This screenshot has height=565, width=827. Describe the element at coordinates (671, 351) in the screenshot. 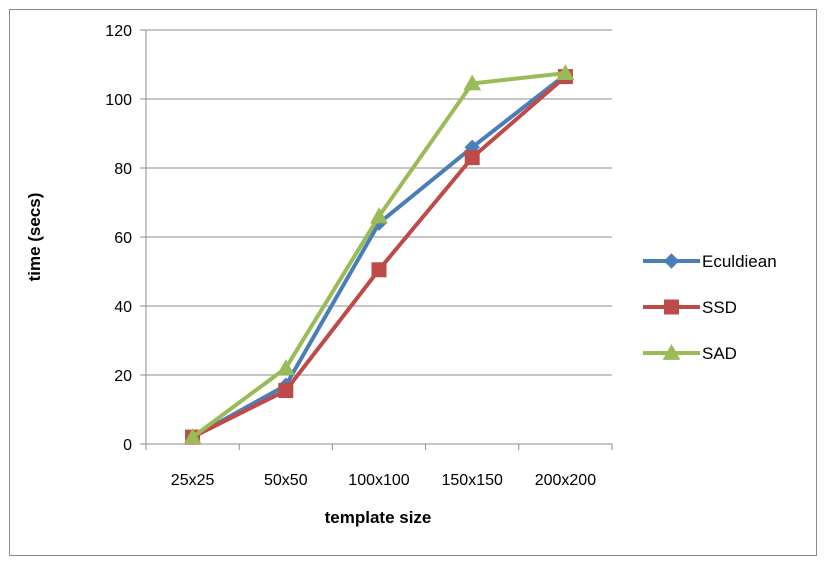

I see `legend-marker-sad` at that location.